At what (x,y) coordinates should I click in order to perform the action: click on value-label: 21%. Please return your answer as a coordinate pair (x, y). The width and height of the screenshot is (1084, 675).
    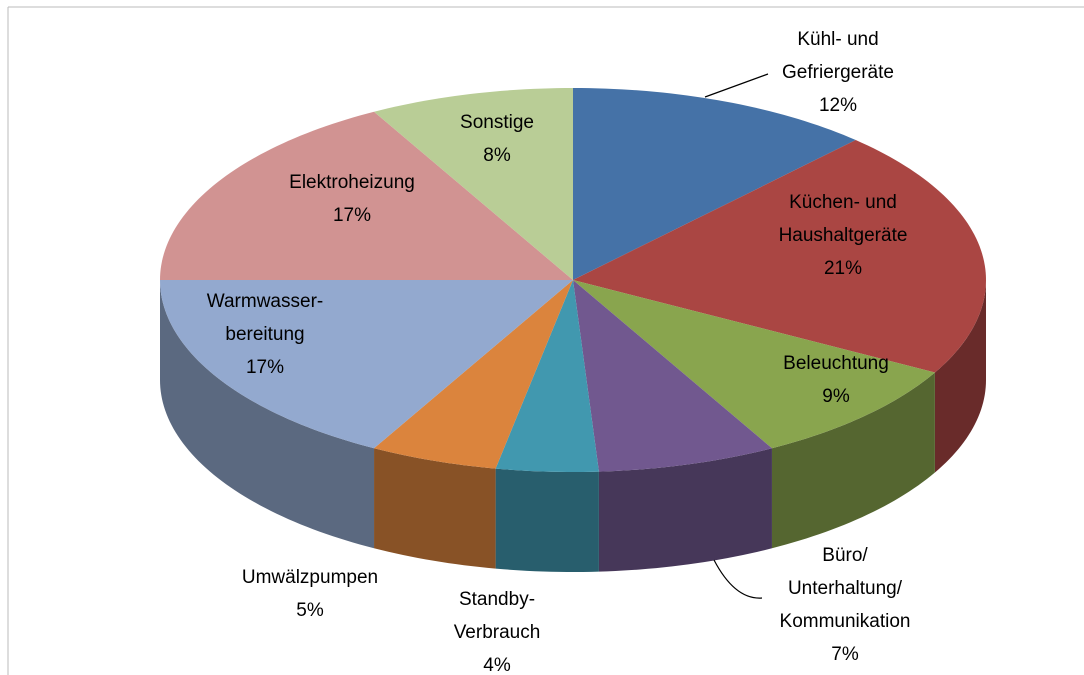
    Looking at the image, I should click on (843, 268).